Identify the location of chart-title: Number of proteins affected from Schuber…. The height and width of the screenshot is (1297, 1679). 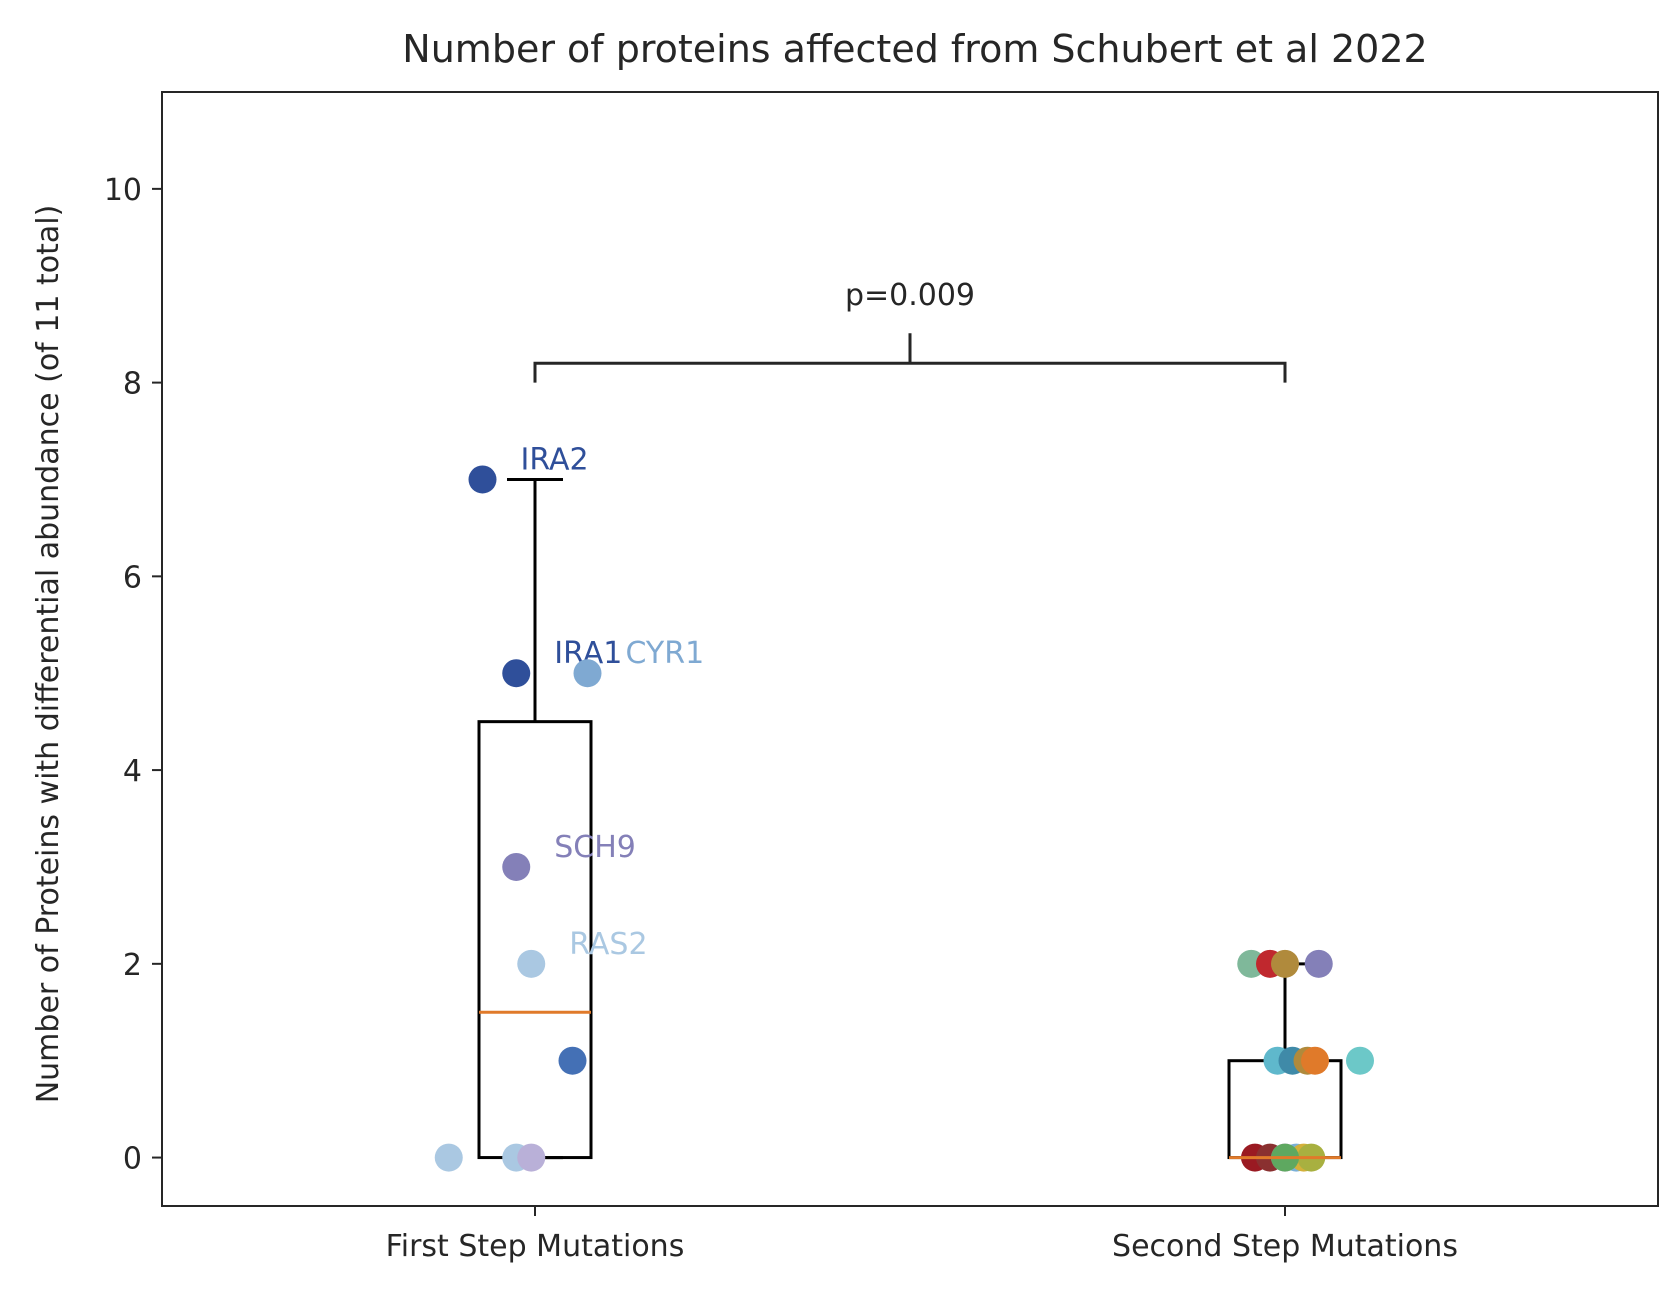
(914, 49).